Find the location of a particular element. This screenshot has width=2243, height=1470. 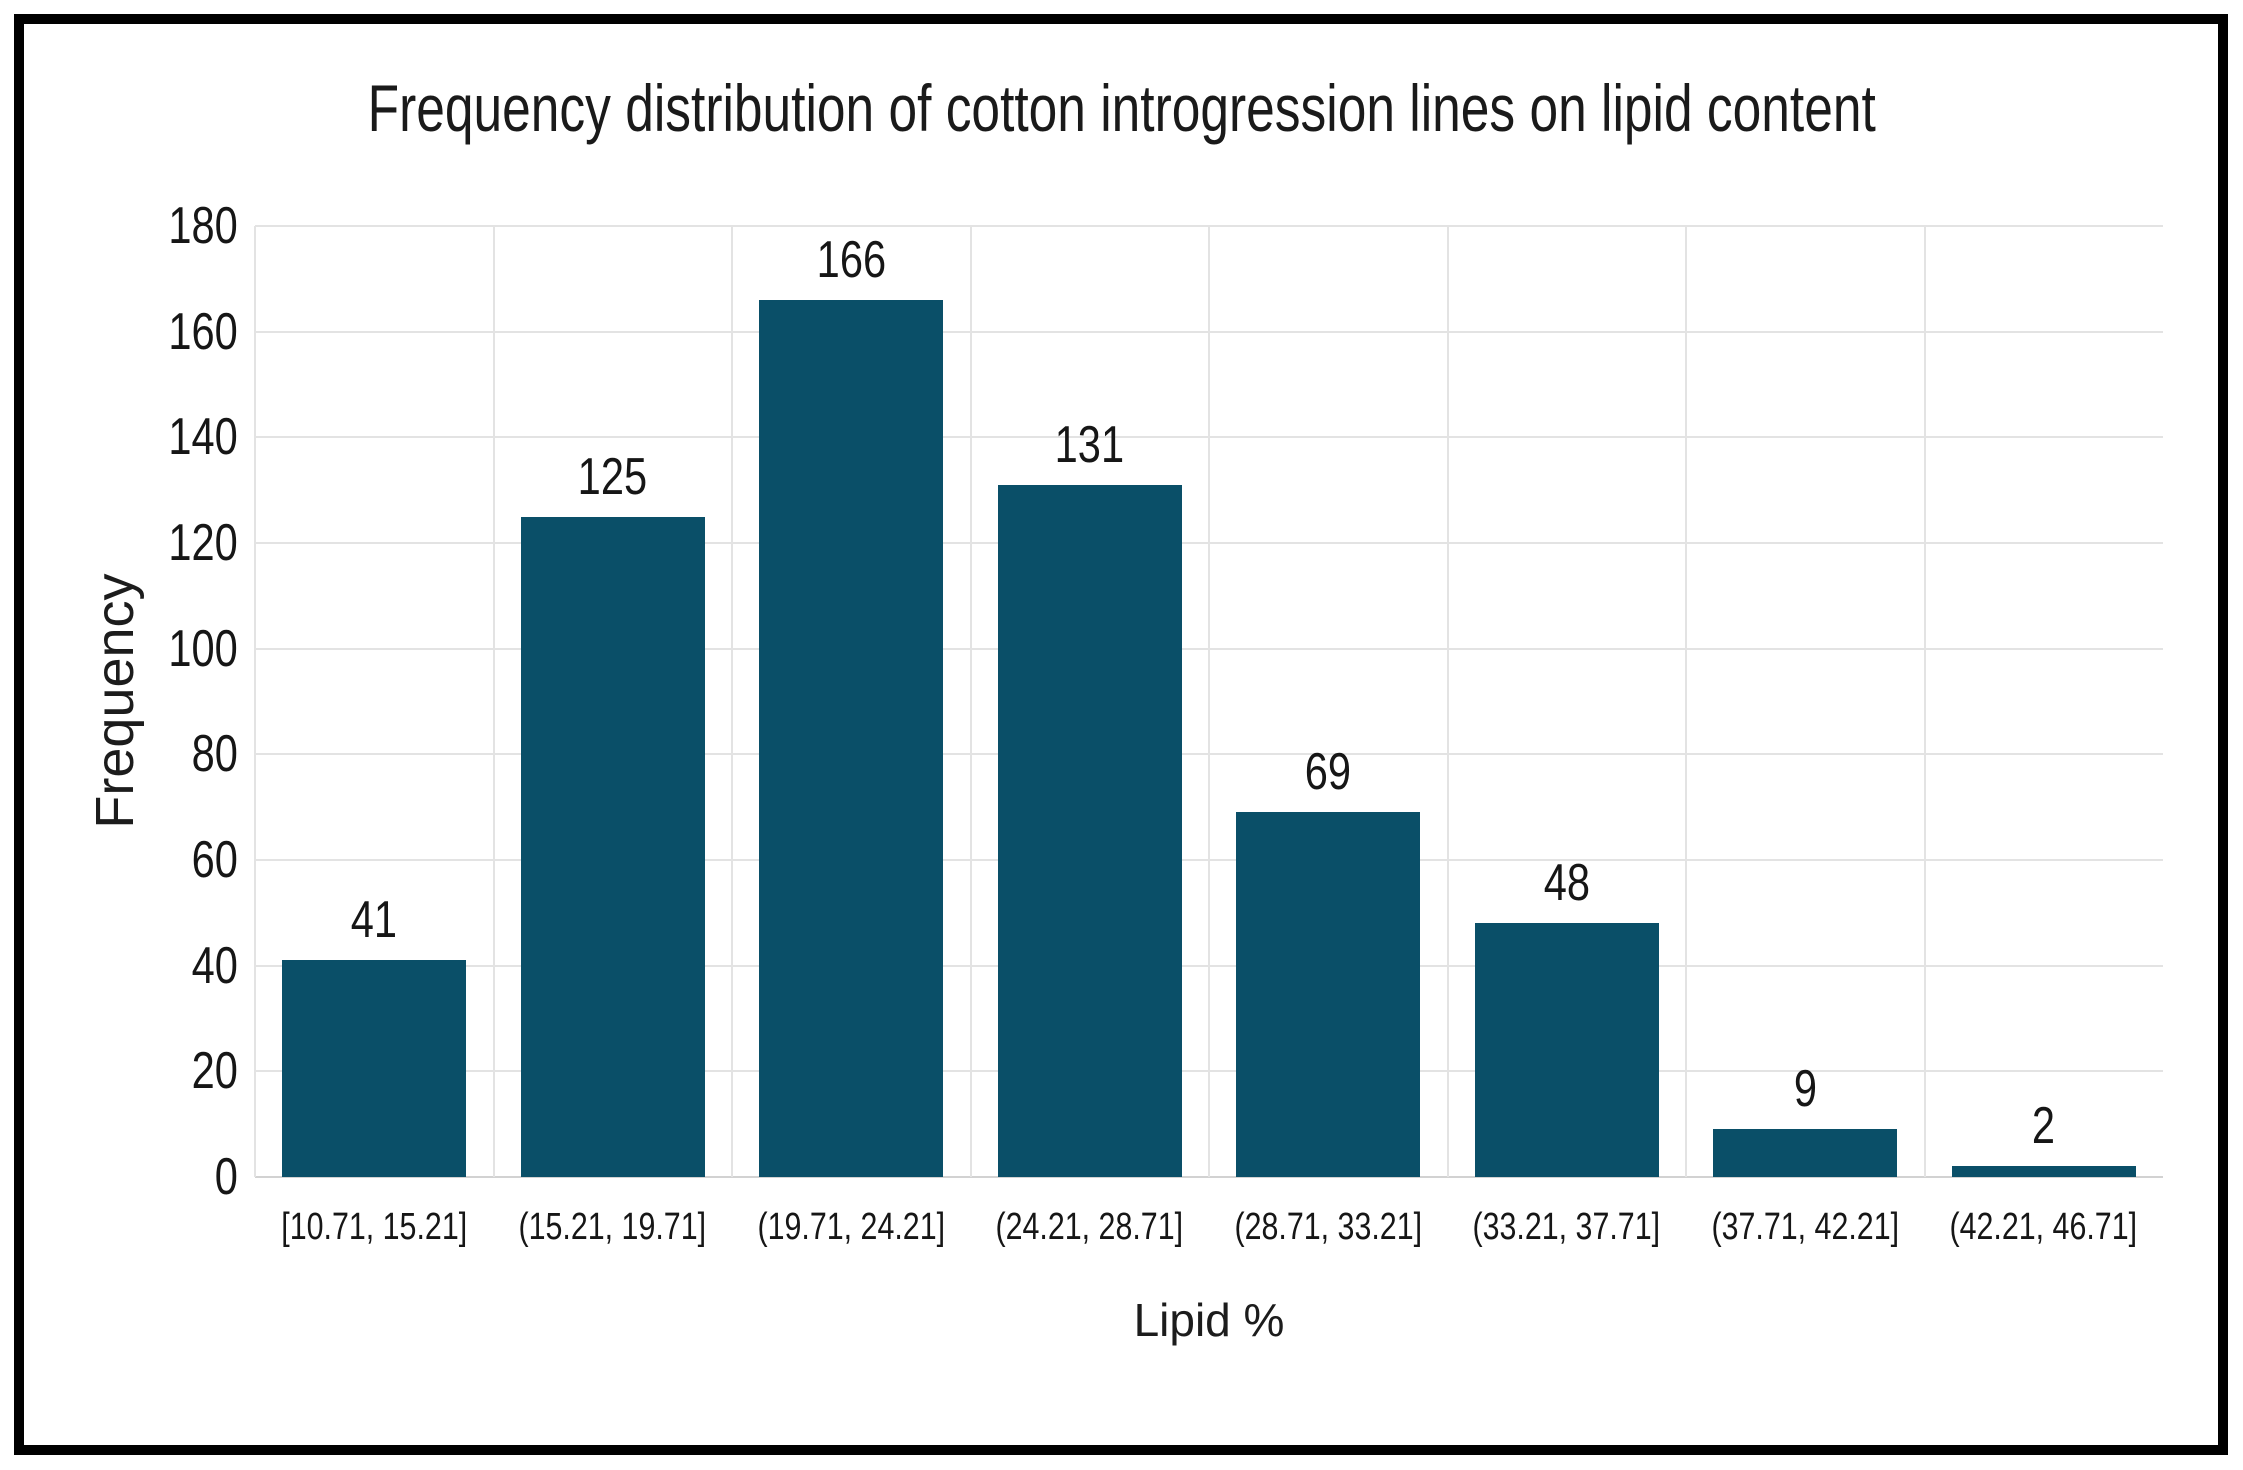

y-tick-text: 100 is located at coordinates (203, 648).